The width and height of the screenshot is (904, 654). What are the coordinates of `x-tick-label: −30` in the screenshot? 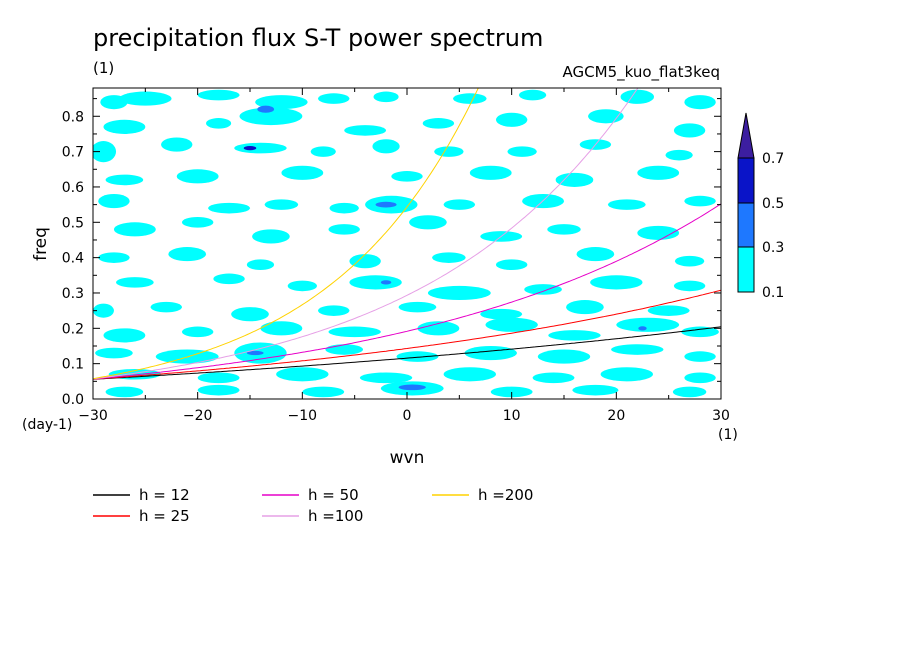 It's located at (93, 416).